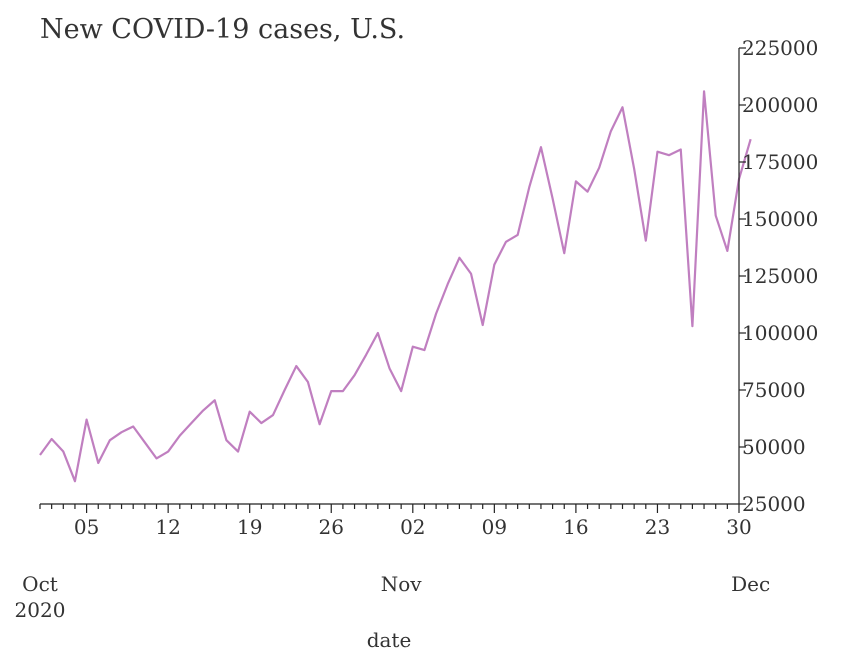 The image size is (843, 669). What do you see at coordinates (657, 527) in the screenshot?
I see `x-tick-label: 23` at bounding box center [657, 527].